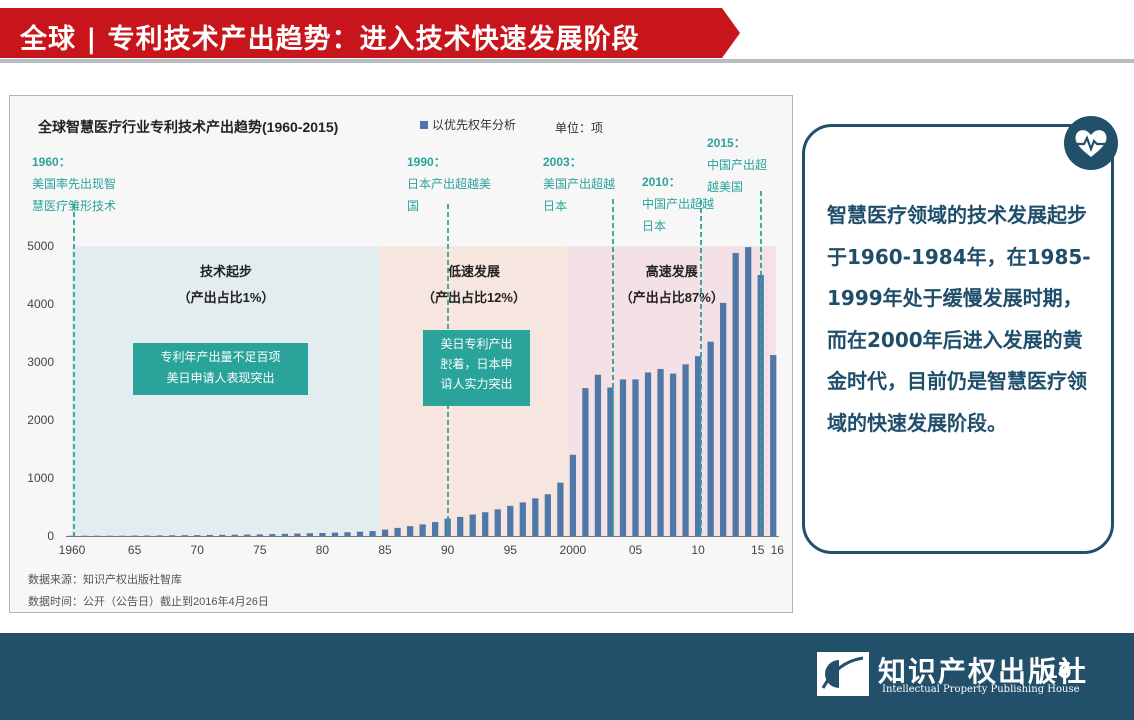  I want to click on stage-share: （产出占比12%）, so click(474, 297).